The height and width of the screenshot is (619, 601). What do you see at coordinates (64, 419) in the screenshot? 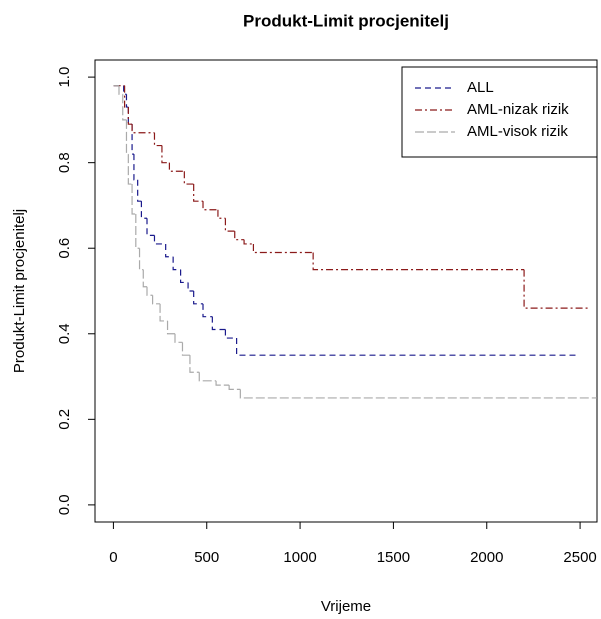
I see `y-tick-label: 0.2` at bounding box center [64, 419].